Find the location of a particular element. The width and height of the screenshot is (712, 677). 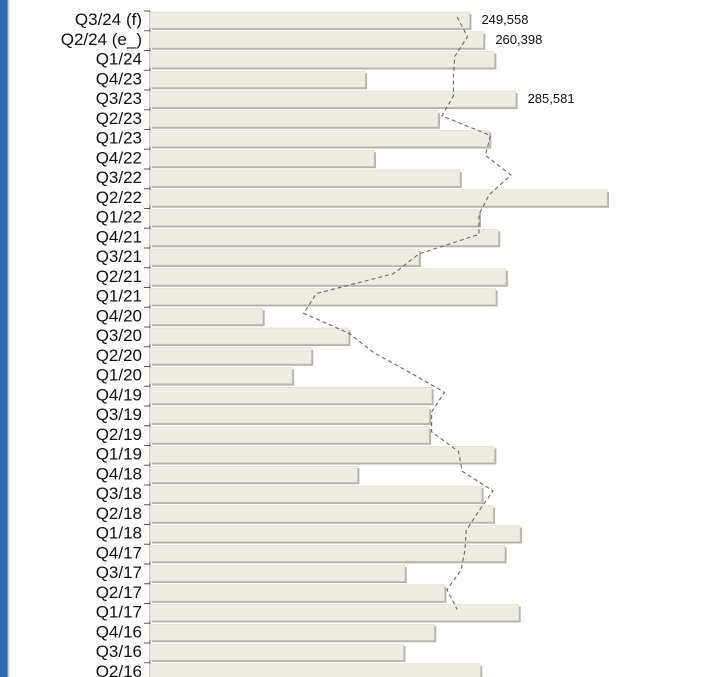

category-label: Q2/24 (e_) is located at coordinates (101, 39).